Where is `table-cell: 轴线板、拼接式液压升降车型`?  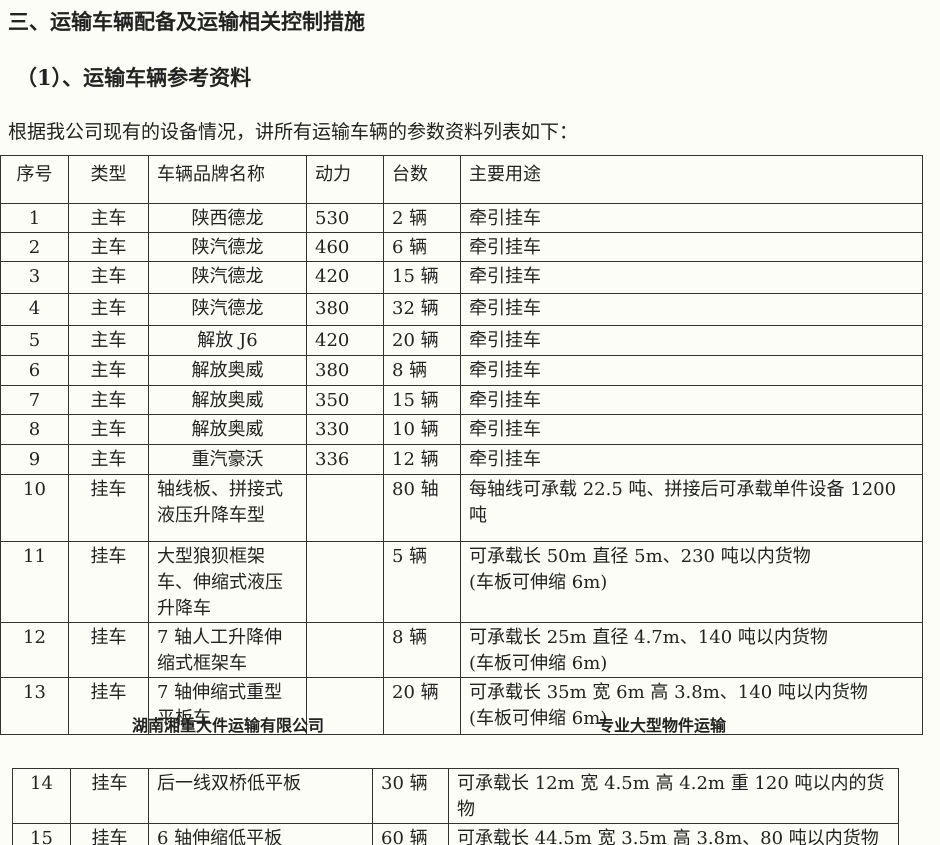
table-cell: 轴线板、拼接式液压升降车型 is located at coordinates (227, 508).